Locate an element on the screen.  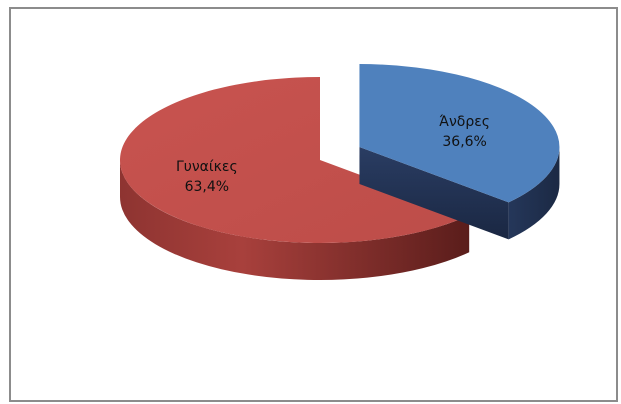
slice-cut-face is located at coordinates (434, 193).